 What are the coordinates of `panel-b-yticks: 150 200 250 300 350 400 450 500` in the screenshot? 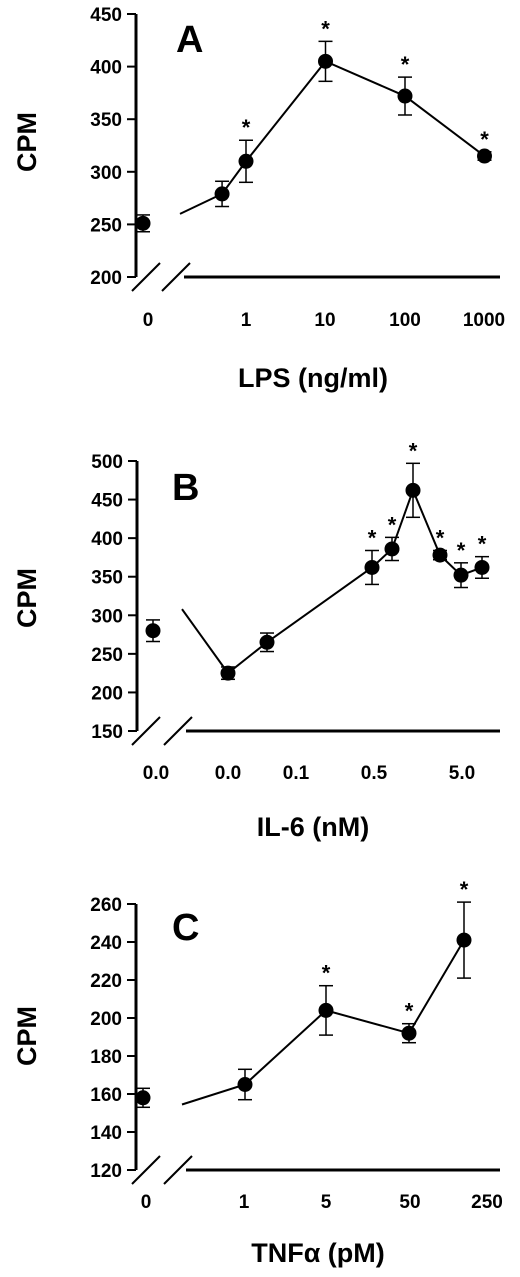 It's located at (114, 597).